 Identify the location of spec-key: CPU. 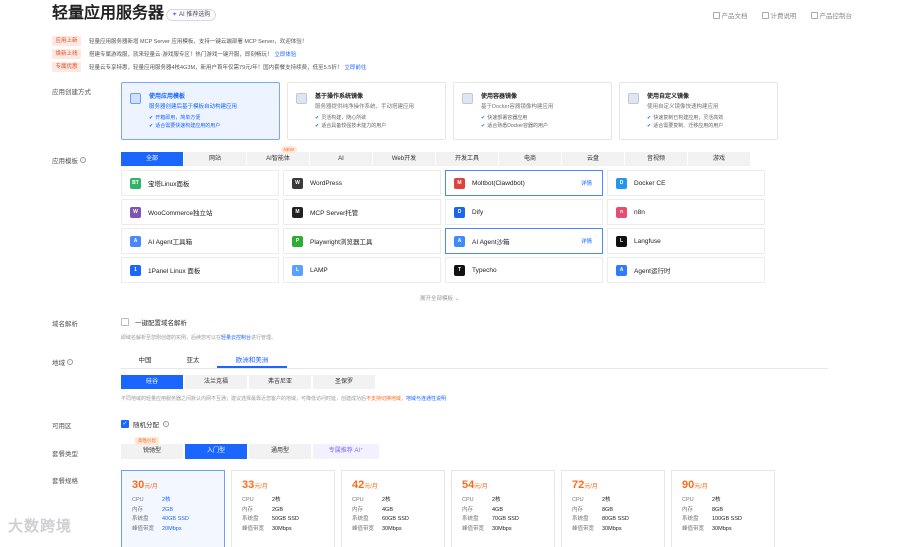
(468, 500).